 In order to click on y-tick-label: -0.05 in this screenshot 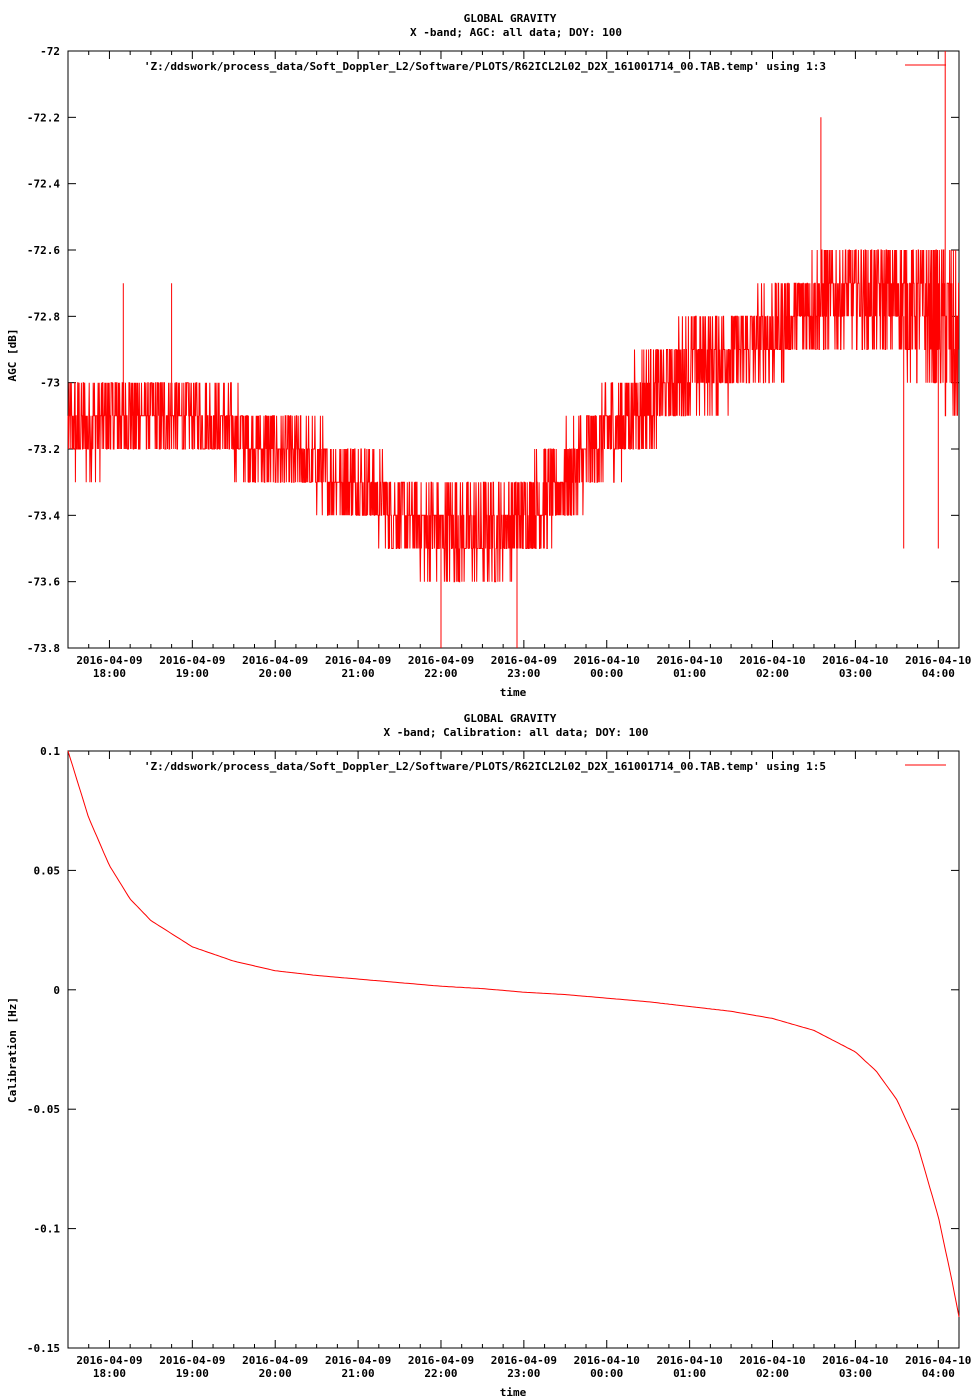, I will do `click(43, 1109)`.